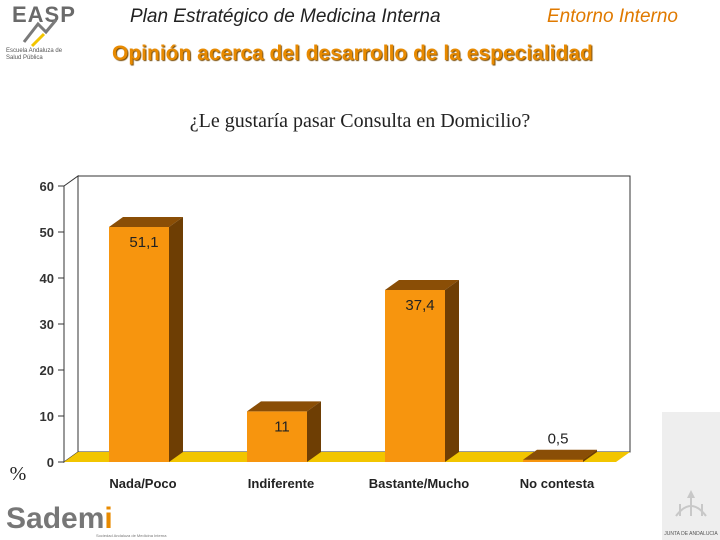  Describe the element at coordinates (47, 186) in the screenshot. I see `y-tick-label: 60` at that location.